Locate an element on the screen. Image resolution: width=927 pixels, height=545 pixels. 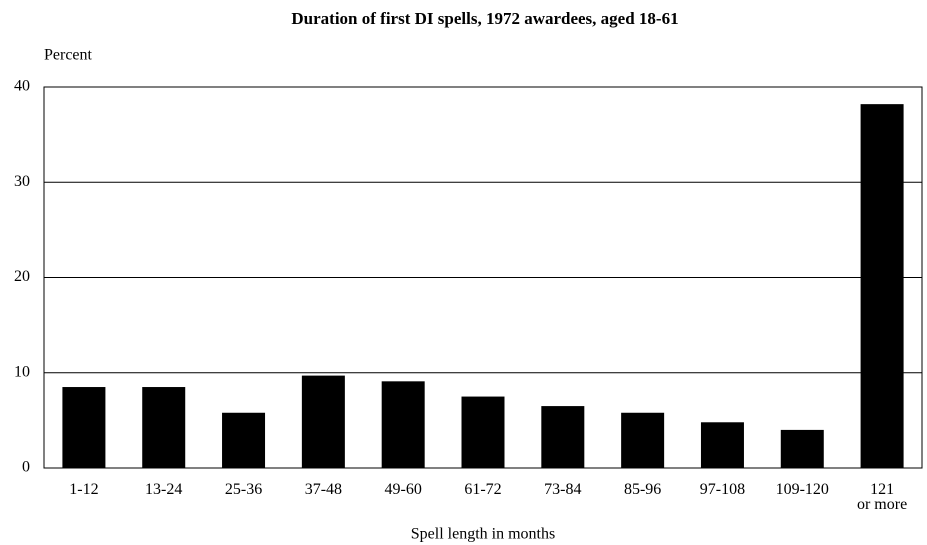
x-tick-label: 73-84 is located at coordinates (563, 489).